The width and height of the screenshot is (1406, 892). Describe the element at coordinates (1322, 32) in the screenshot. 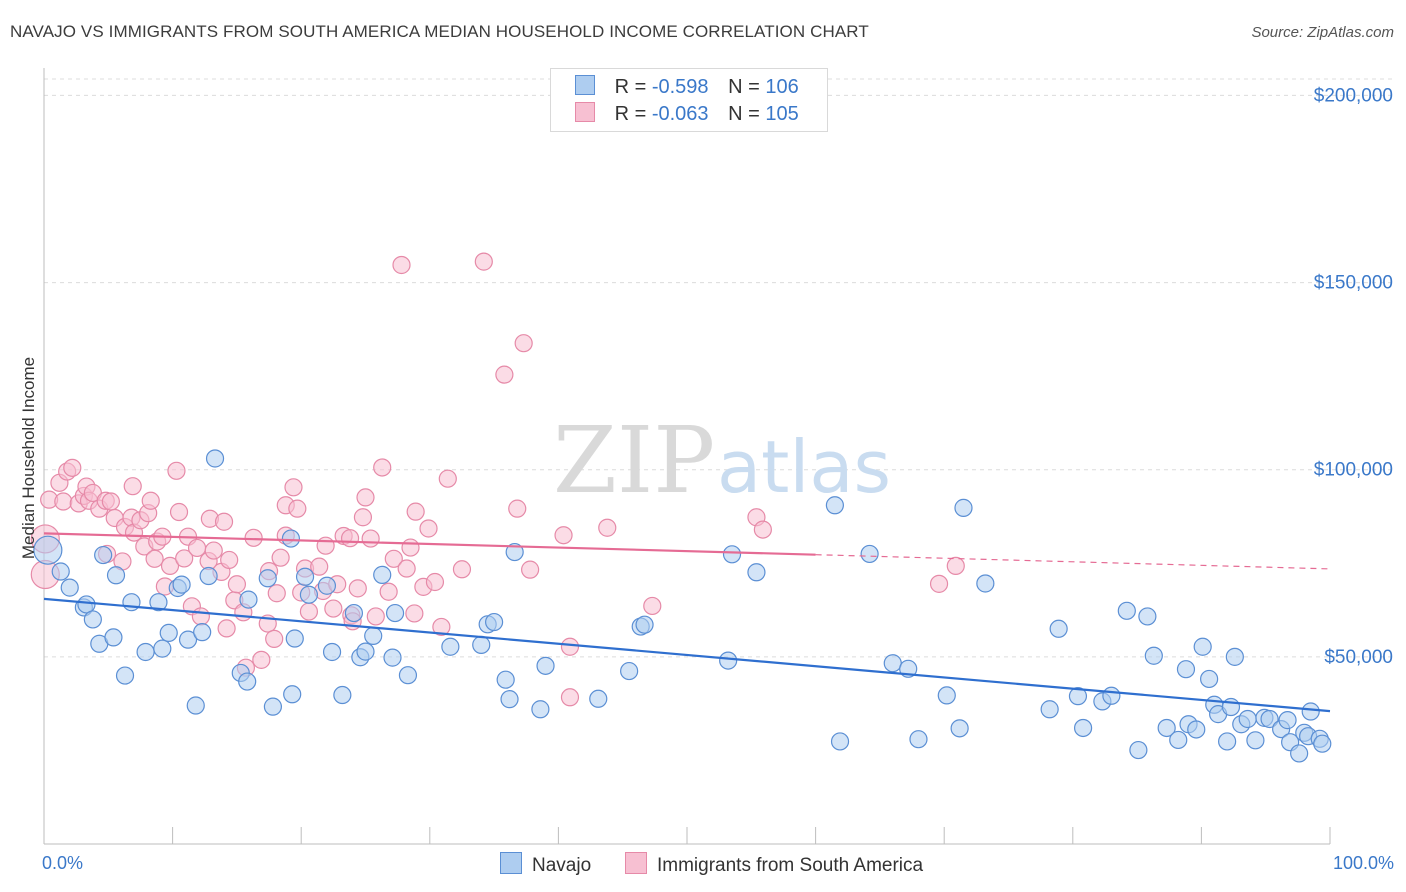

I see `source-label: Source: ZipAtlas.com` at that location.